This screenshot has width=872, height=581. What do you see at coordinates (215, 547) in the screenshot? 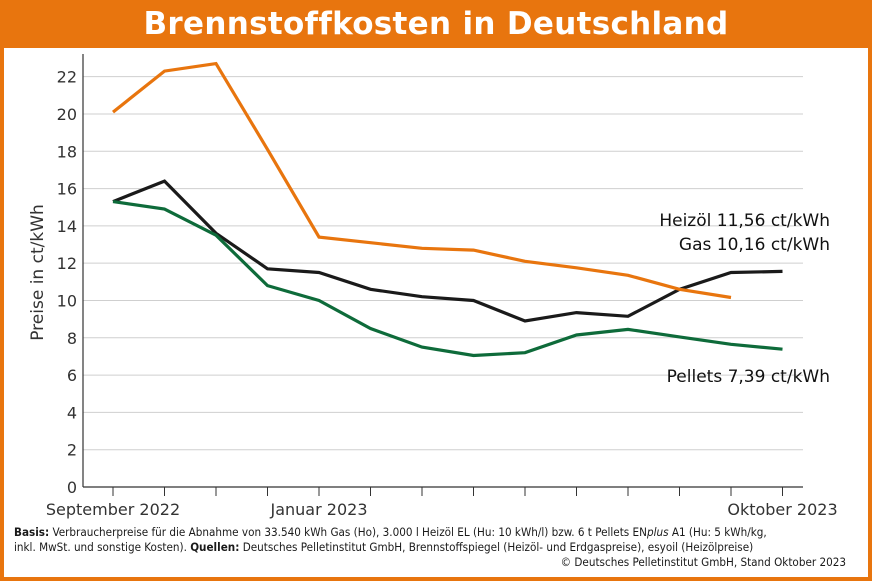
I see `sources-label: Quellen:` at bounding box center [215, 547].